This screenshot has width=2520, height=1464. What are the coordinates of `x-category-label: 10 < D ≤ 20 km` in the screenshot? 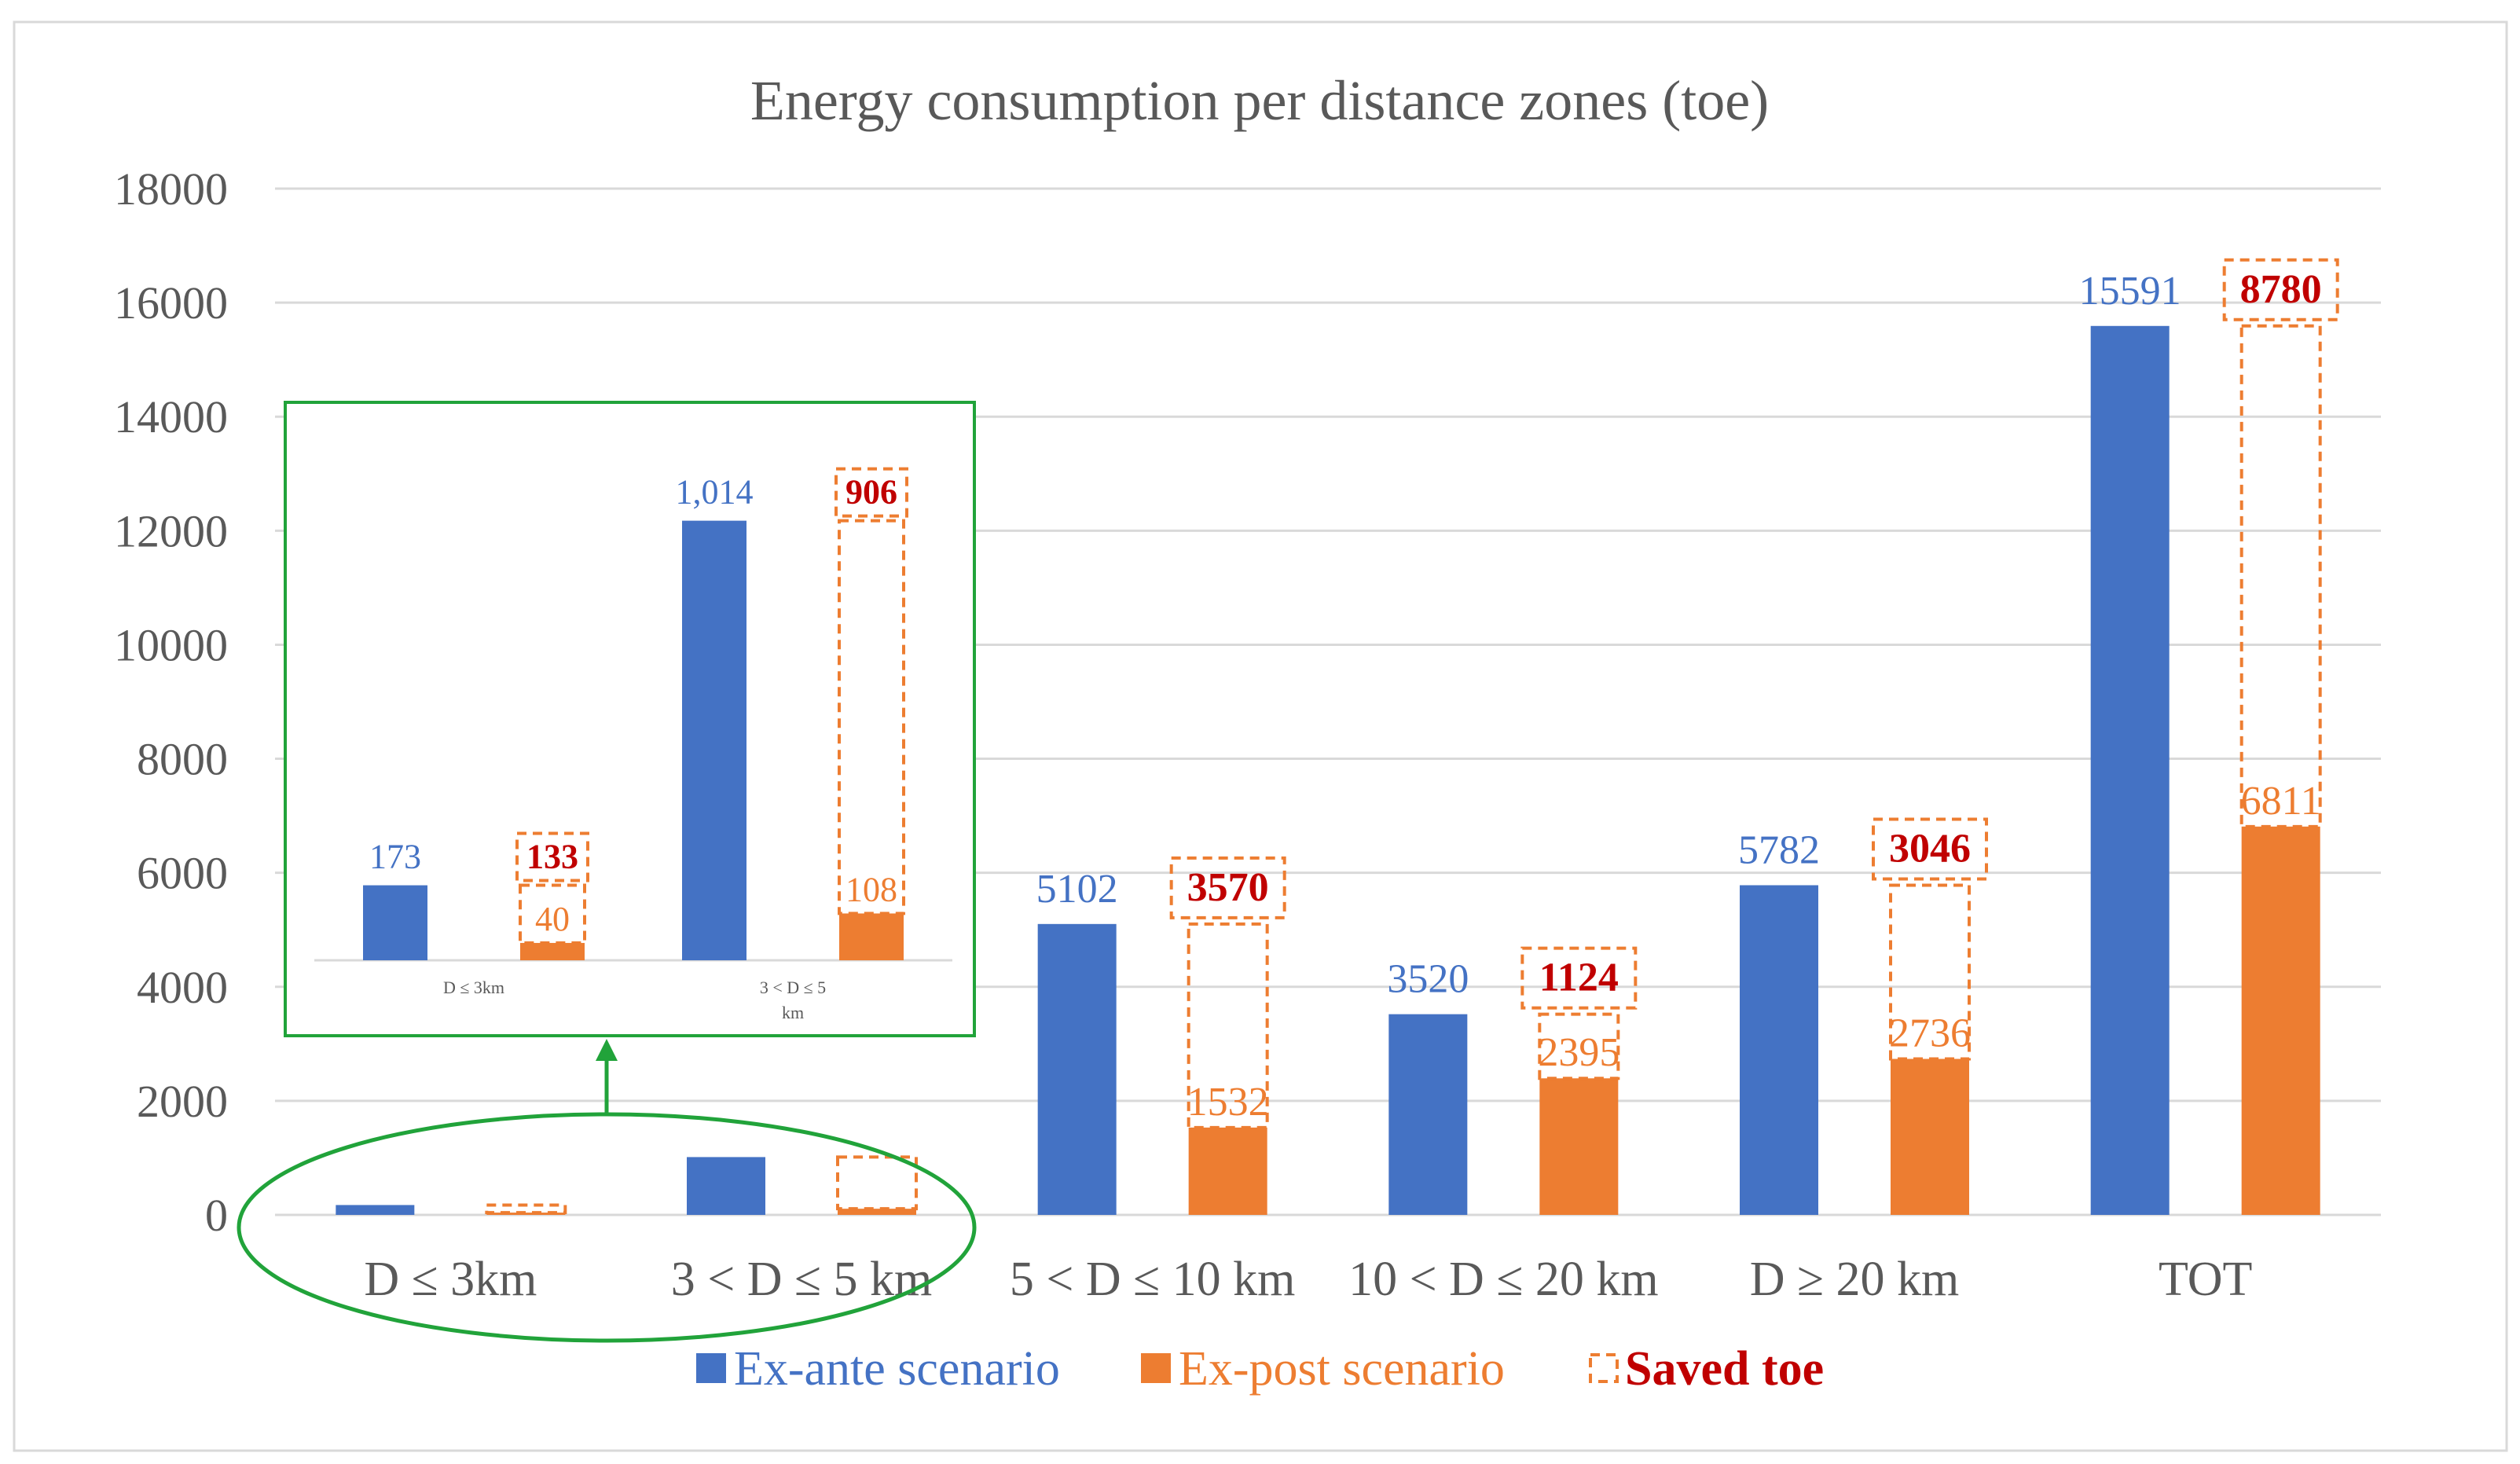 It's located at (1503, 1279).